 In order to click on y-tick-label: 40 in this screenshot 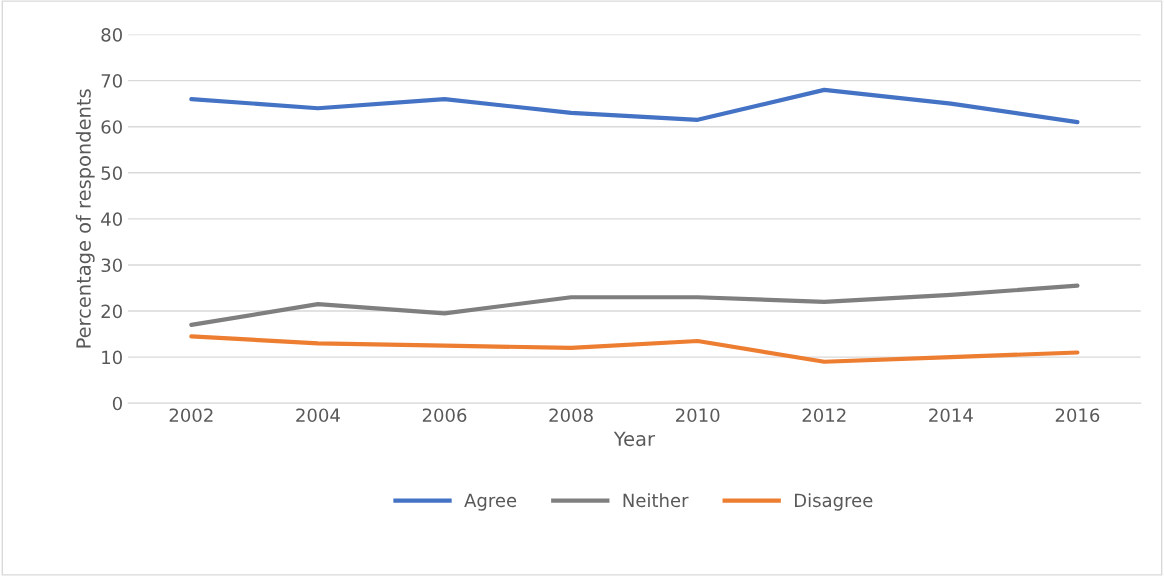, I will do `click(111, 219)`.